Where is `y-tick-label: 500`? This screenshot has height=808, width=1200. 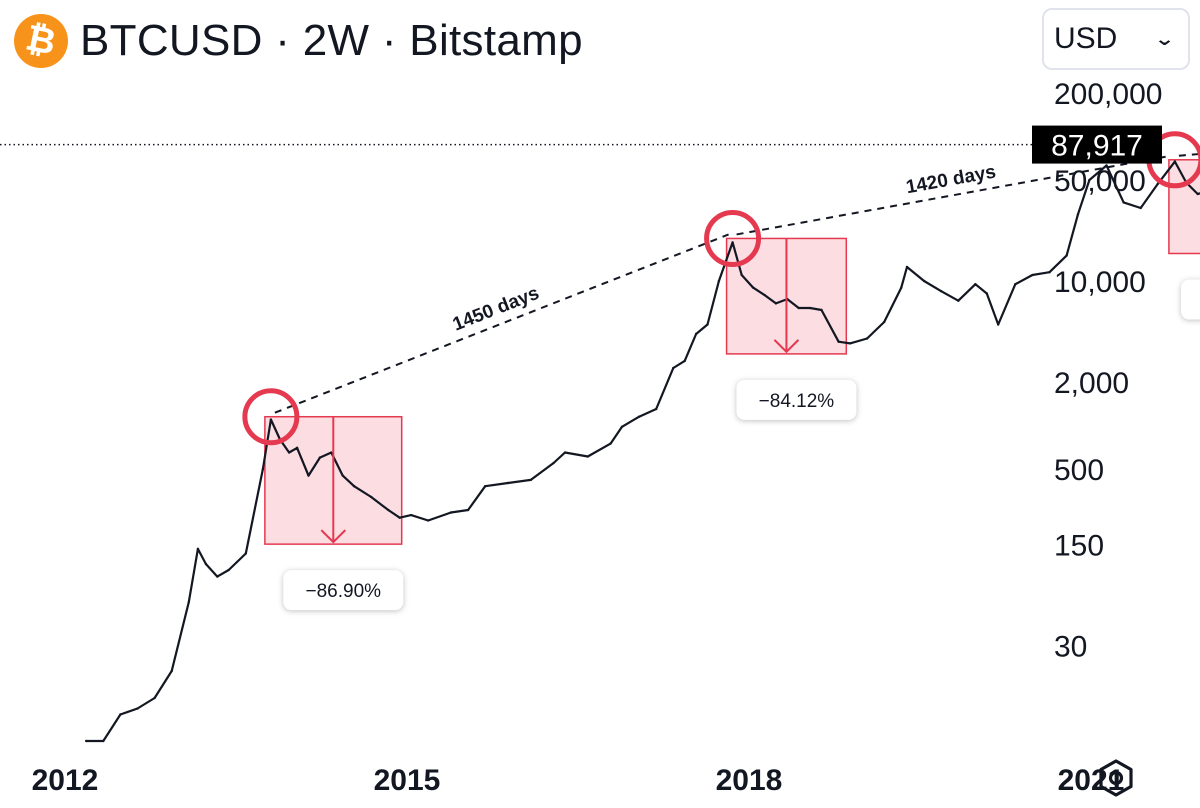 y-tick-label: 500 is located at coordinates (1079, 470).